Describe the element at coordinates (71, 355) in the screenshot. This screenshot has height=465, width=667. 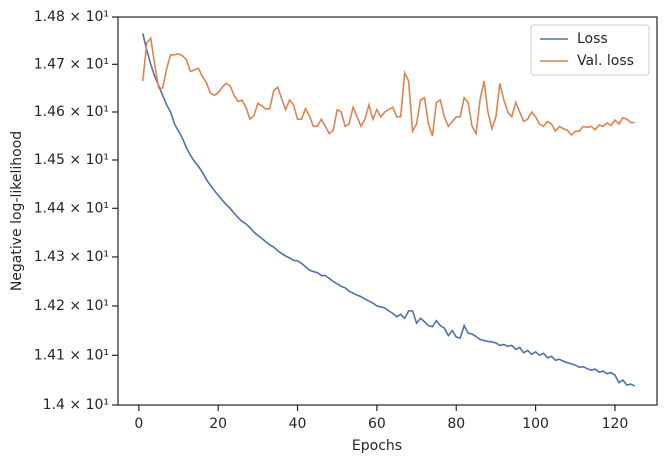
I see `y-tick-label: 1.41 × 10¹` at that location.